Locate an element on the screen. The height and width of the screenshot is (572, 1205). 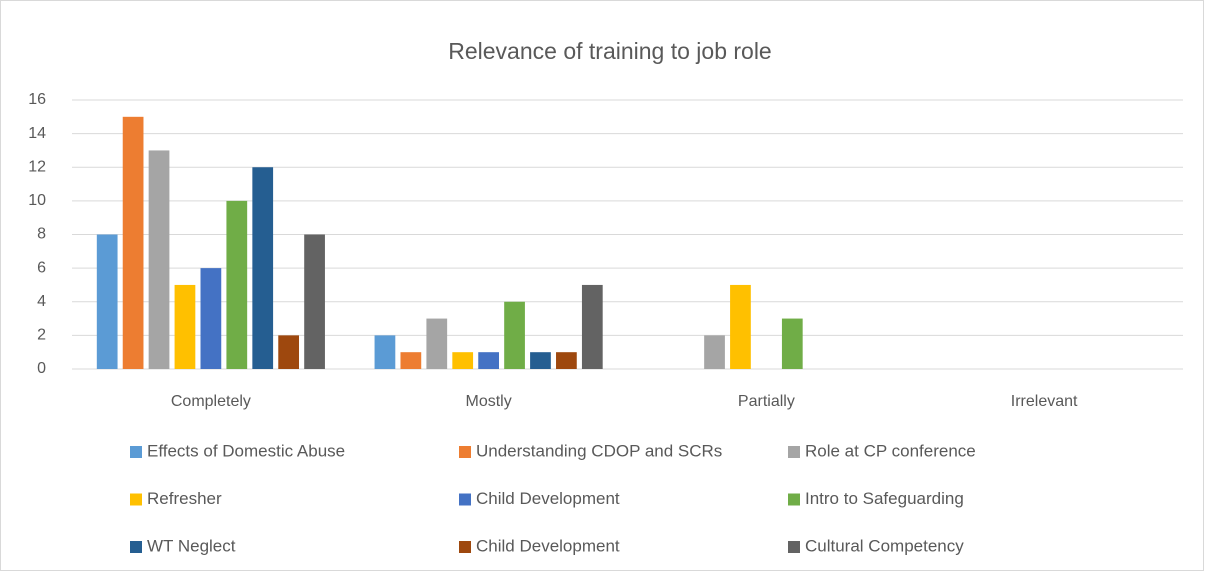
legend-label: Understanding CDOP and SCRs is located at coordinates (599, 450).